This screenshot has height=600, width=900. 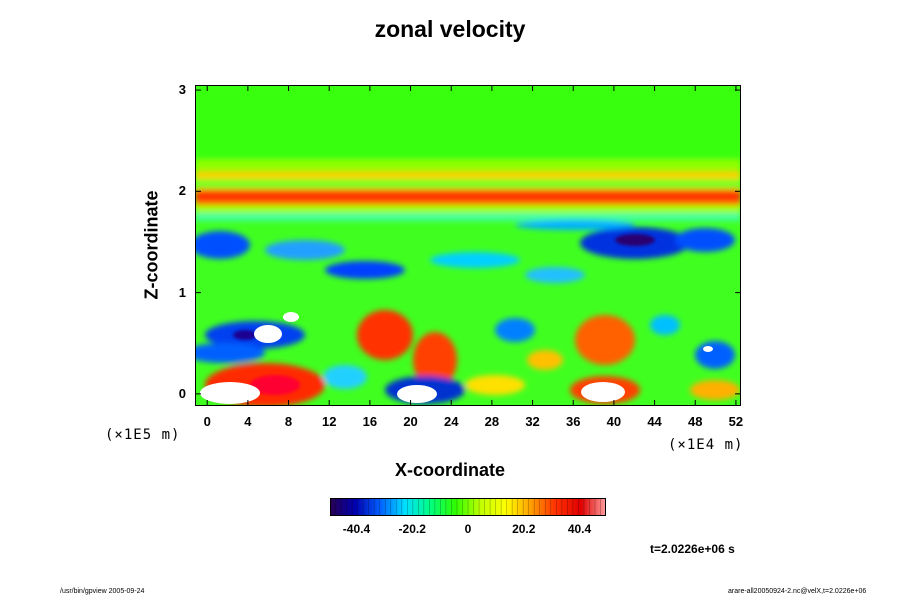 I want to click on x-tick-label: 32, so click(x=532, y=421).